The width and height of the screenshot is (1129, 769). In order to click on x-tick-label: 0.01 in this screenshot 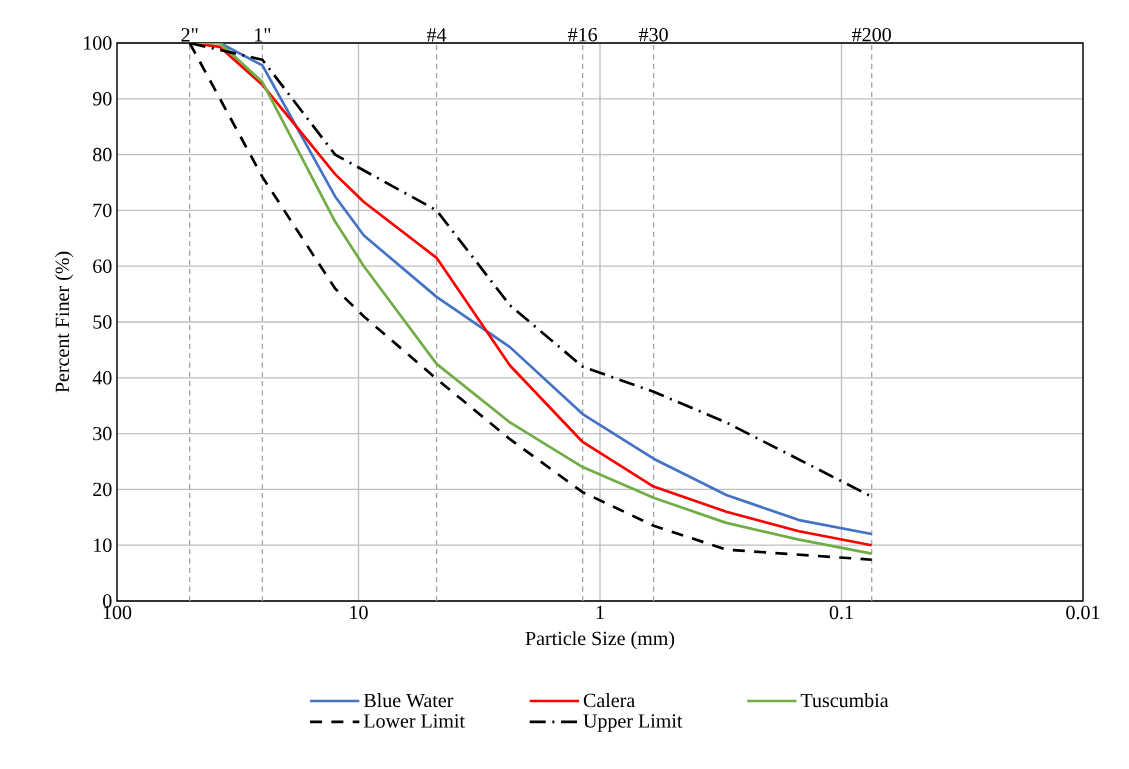, I will do `click(1083, 612)`.